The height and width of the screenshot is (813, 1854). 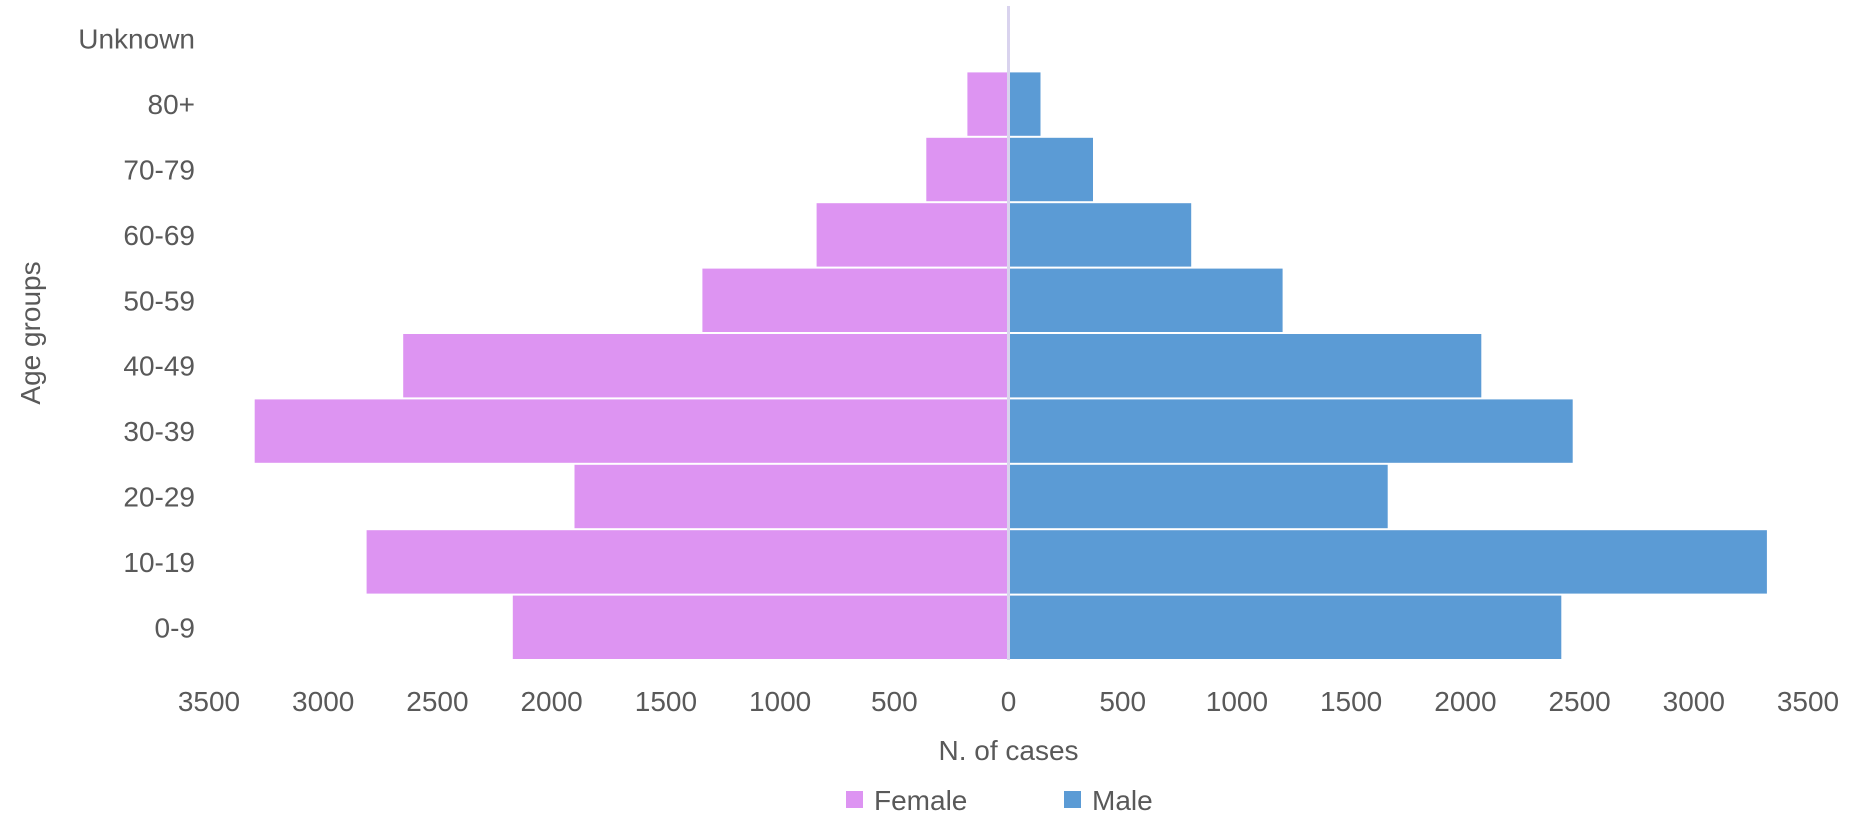 I want to click on legend-label-male: Male, so click(x=1122, y=799).